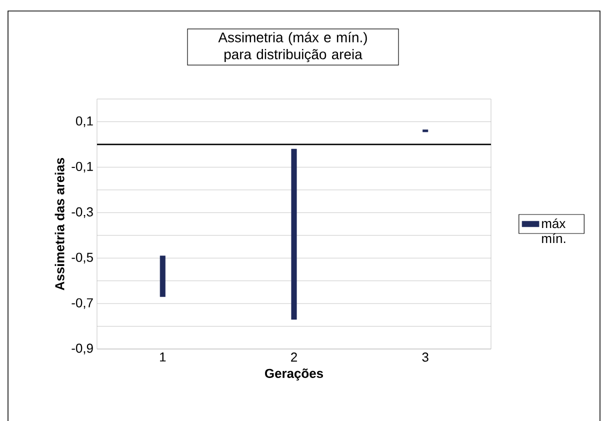  What do you see at coordinates (82, 349) in the screenshot?
I see `y-tick-label: -0,9` at bounding box center [82, 349].